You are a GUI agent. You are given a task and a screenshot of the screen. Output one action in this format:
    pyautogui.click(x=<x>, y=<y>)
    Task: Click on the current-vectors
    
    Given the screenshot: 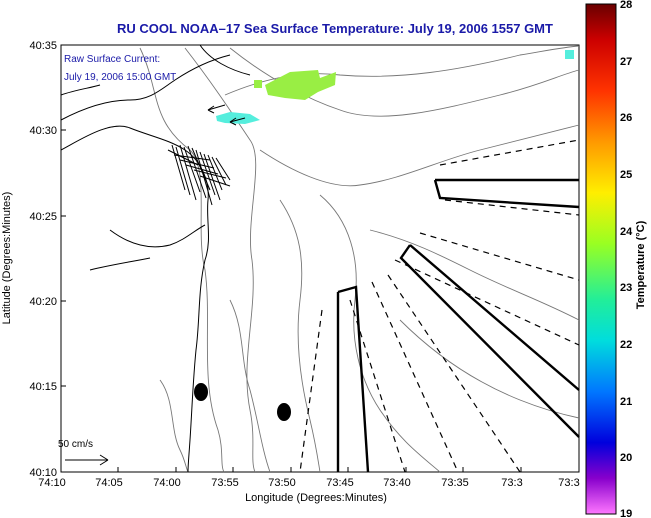 What is the action you would take?
    pyautogui.click(x=206, y=155)
    